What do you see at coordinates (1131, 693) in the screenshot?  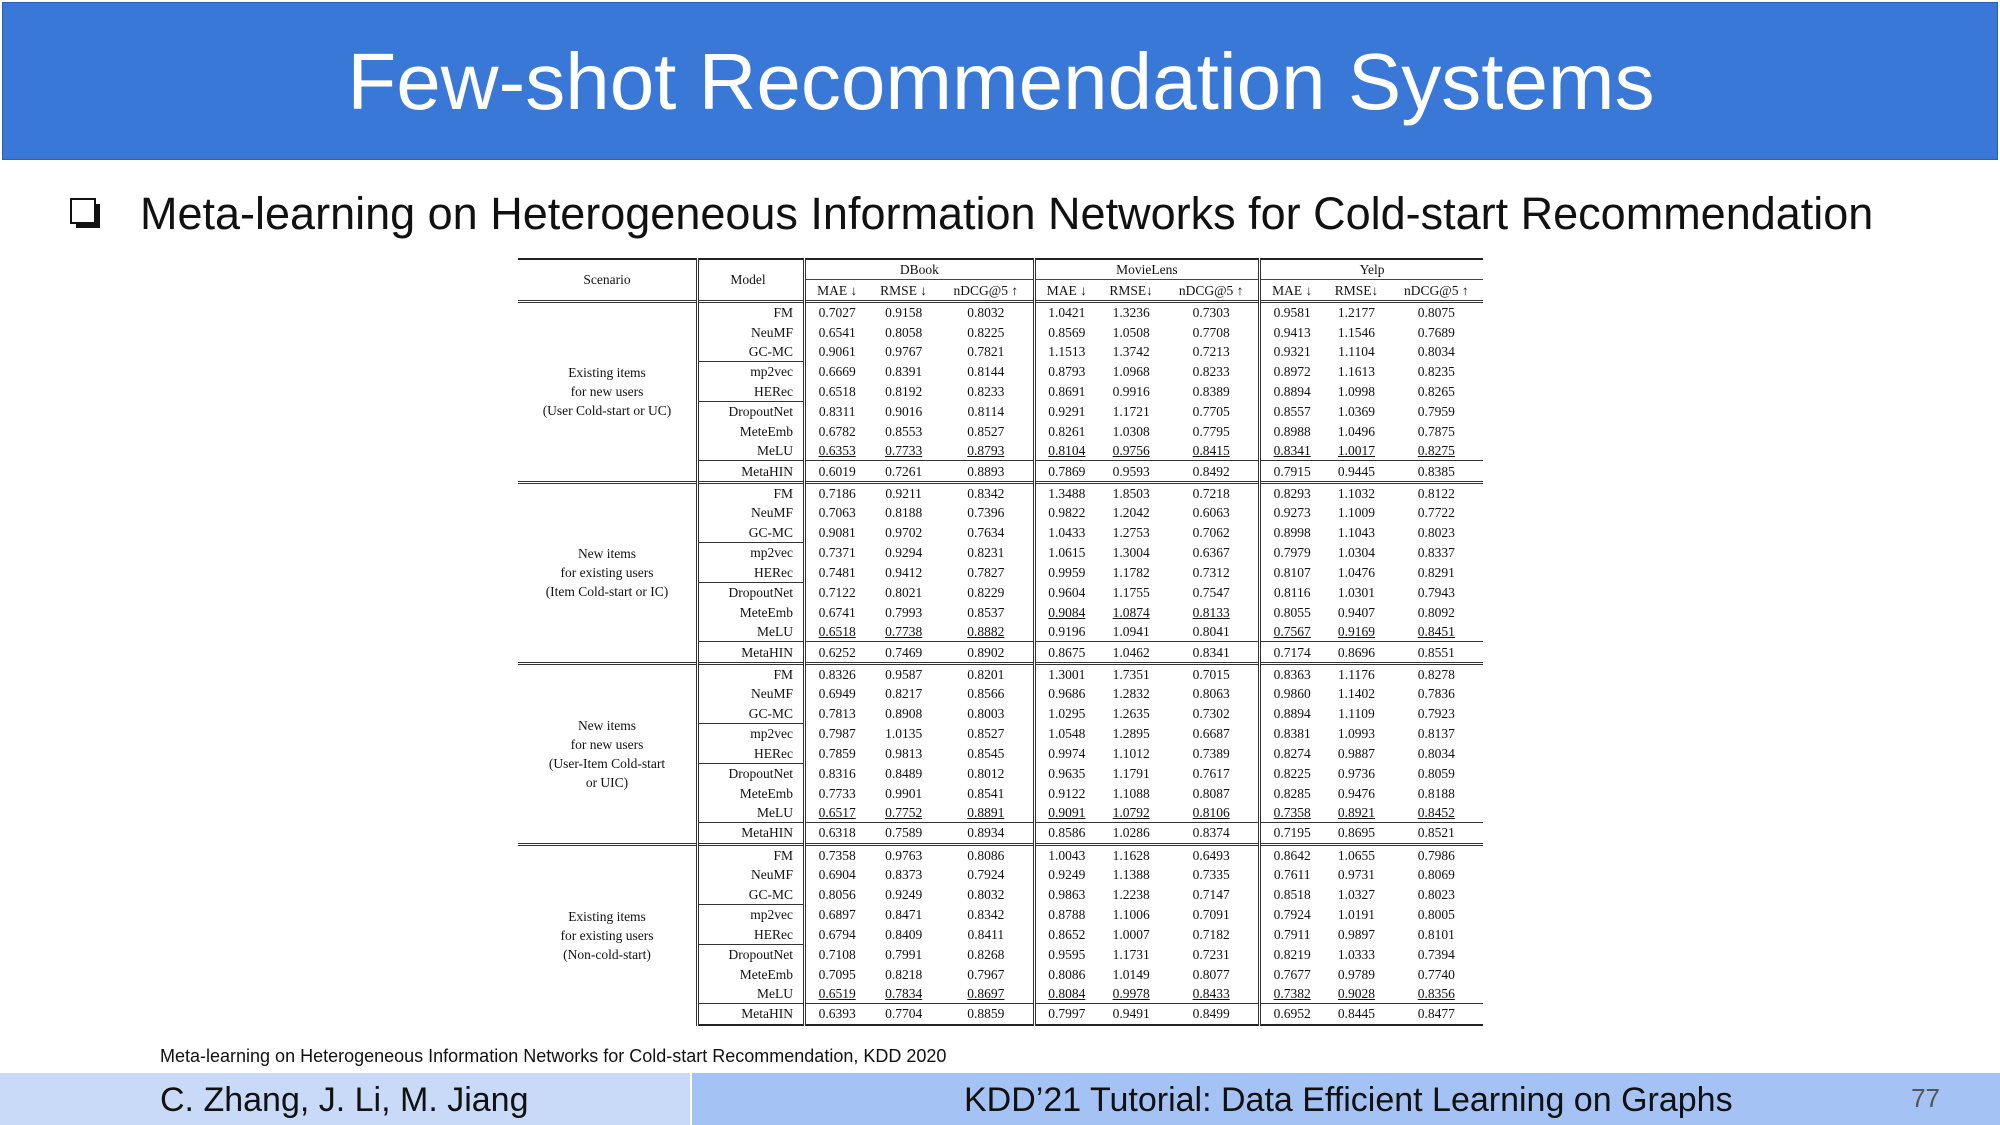 I see `value-cell: 1.2832` at bounding box center [1131, 693].